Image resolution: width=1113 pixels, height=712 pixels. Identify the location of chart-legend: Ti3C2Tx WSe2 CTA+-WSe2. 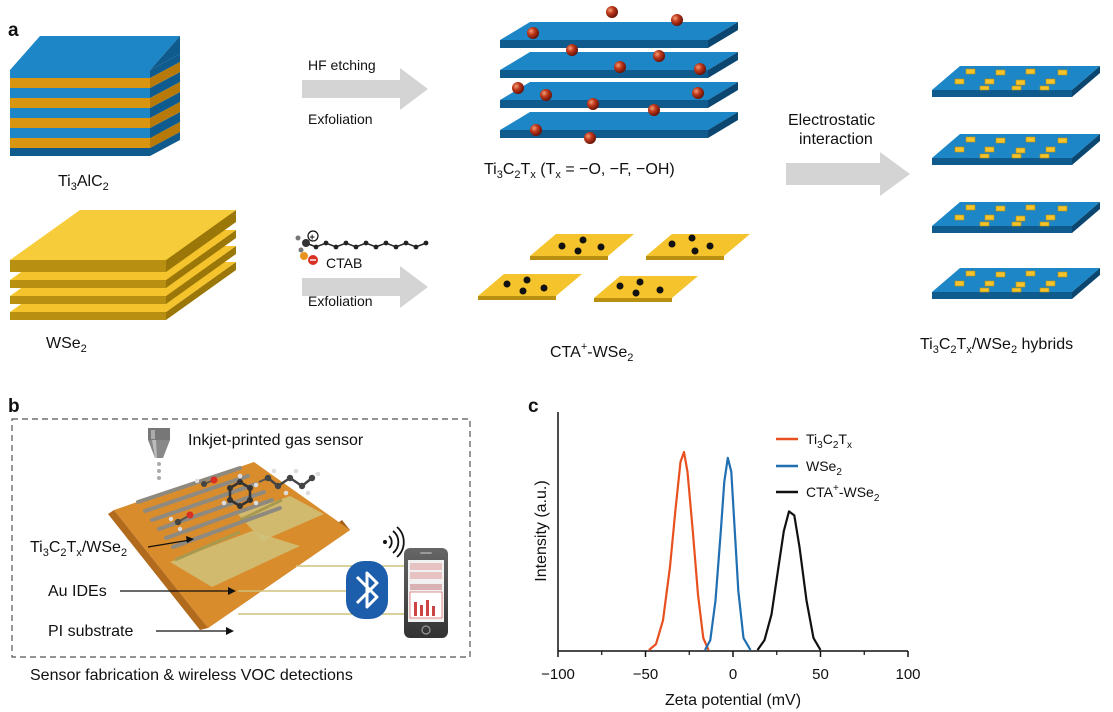
(828, 467).